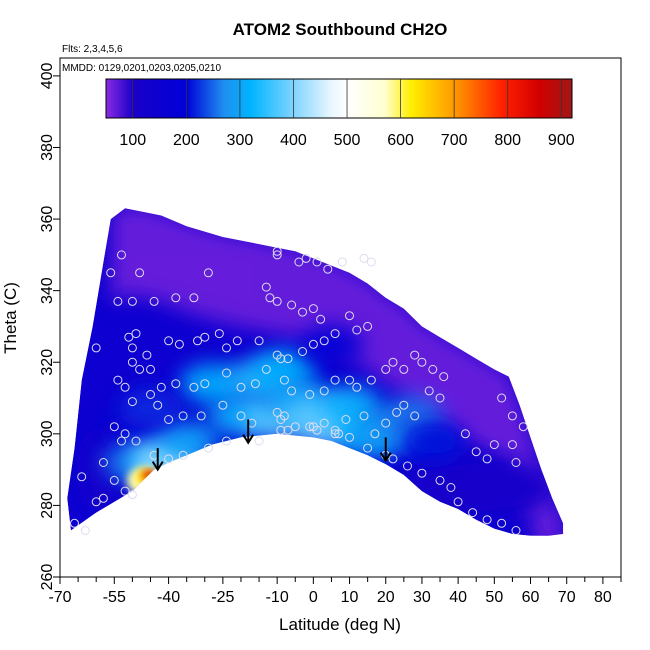 The width and height of the screenshot is (650, 650). I want to click on y-axis: 260 280 300 320 340 360 380 400, so click(49, 326).